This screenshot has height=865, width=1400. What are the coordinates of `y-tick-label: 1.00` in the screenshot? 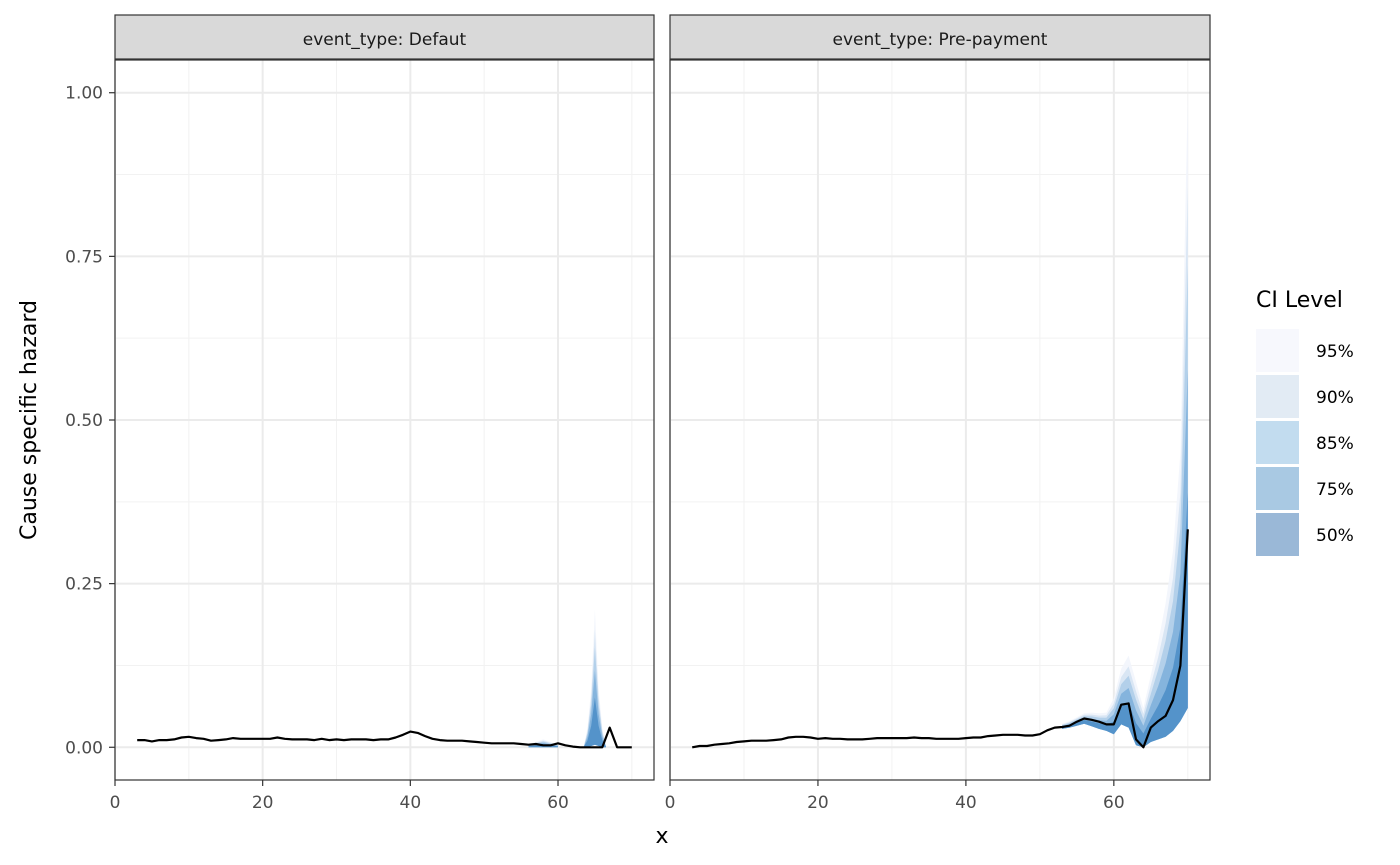 It's located at (84, 94).